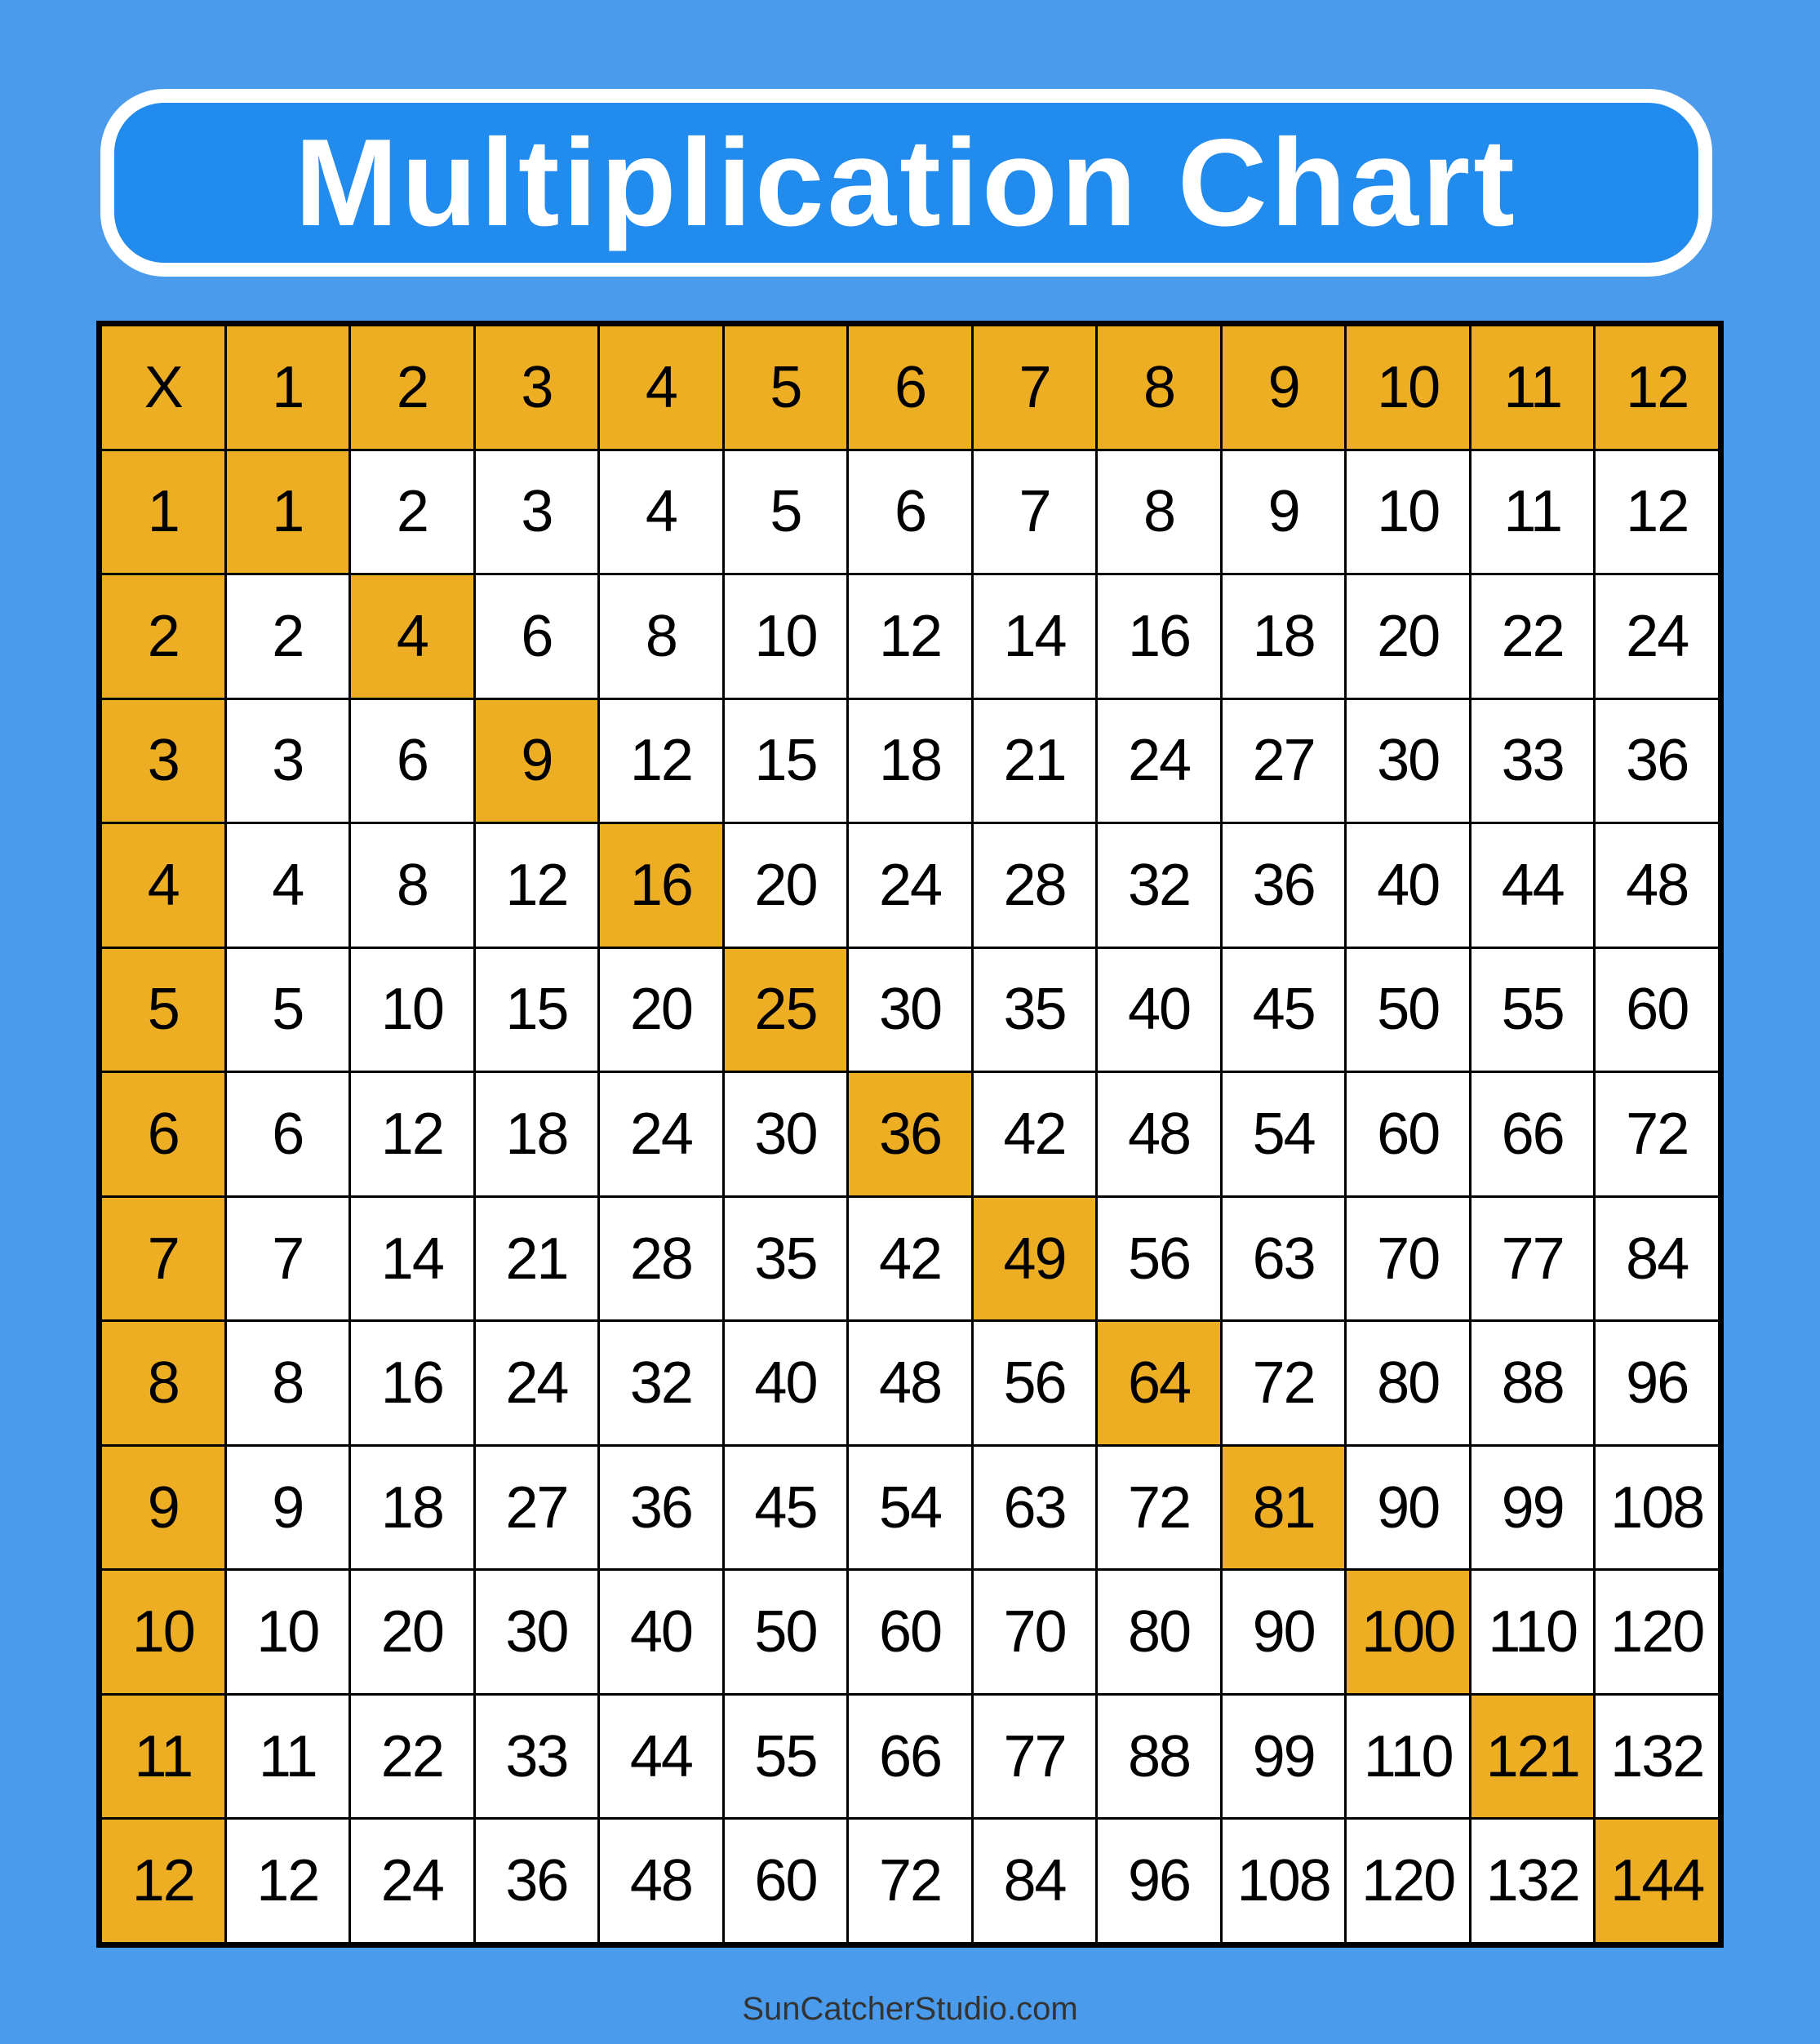 The width and height of the screenshot is (1820, 2044). I want to click on product-cell: 5, so click(786, 512).